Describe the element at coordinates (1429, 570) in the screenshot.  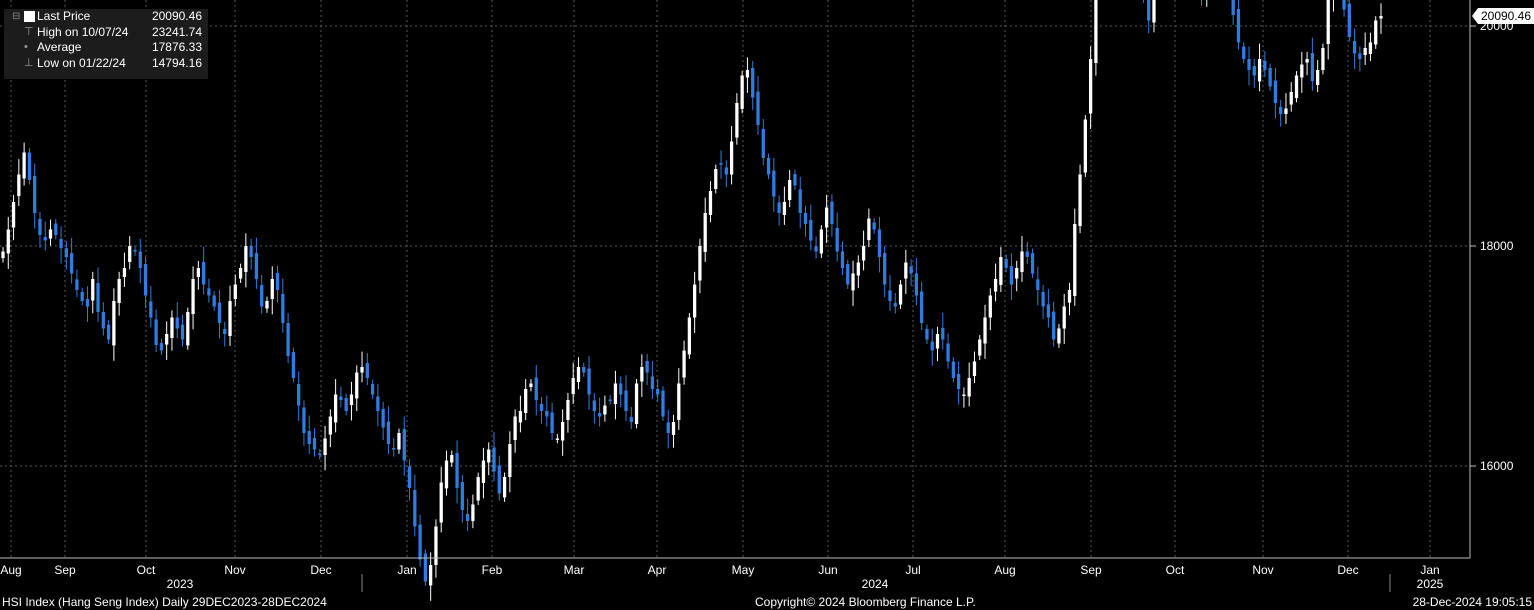
I see `x-tick-label: Jan` at that location.